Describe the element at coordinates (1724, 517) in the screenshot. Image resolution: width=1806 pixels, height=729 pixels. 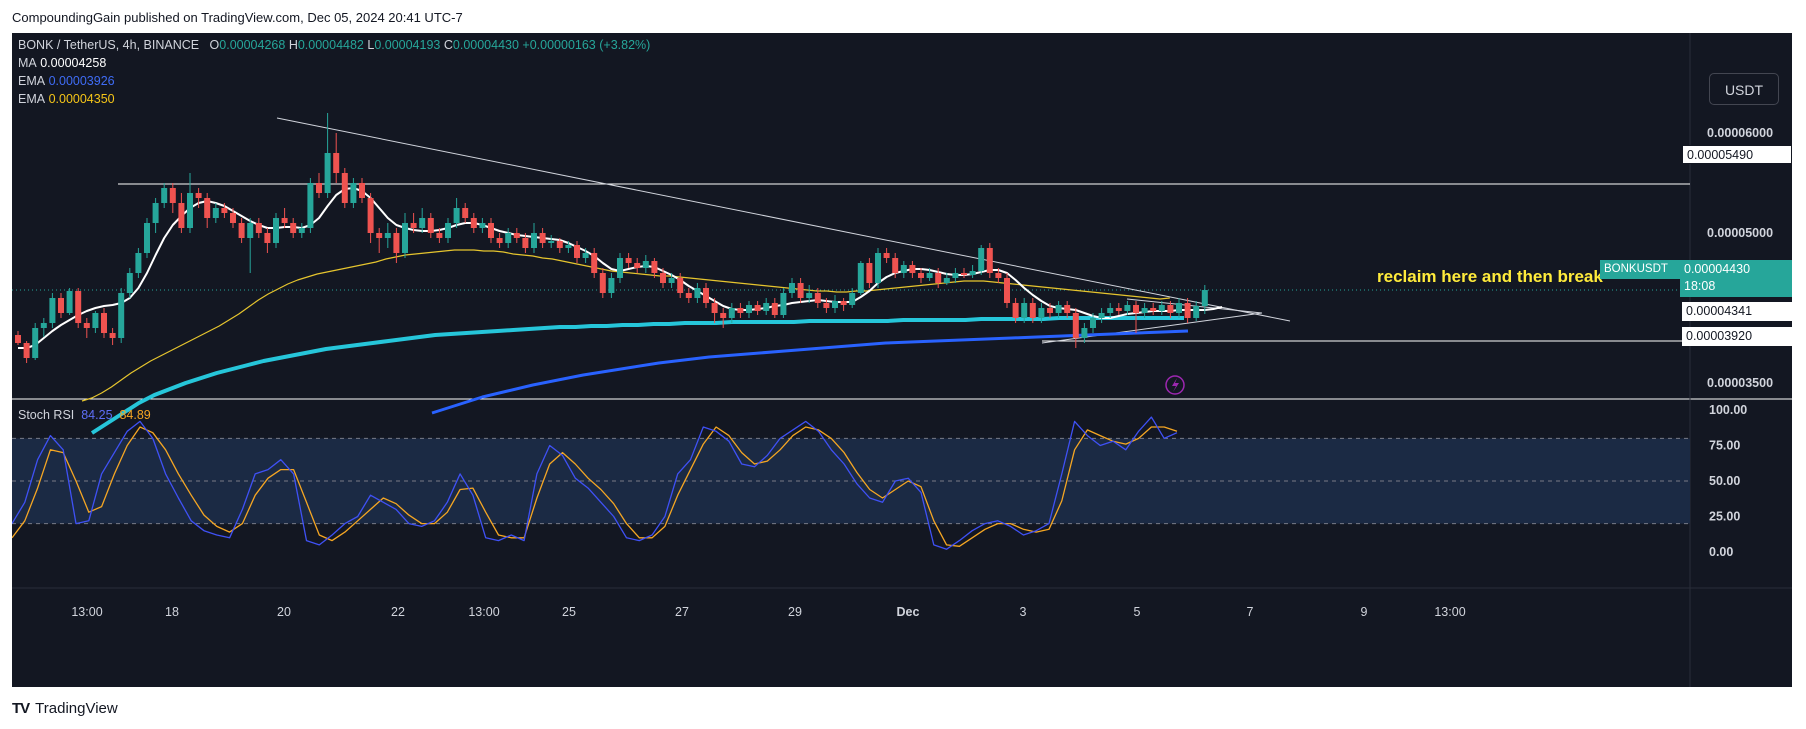
I see `stoch-axis-tick: 25.00` at that location.